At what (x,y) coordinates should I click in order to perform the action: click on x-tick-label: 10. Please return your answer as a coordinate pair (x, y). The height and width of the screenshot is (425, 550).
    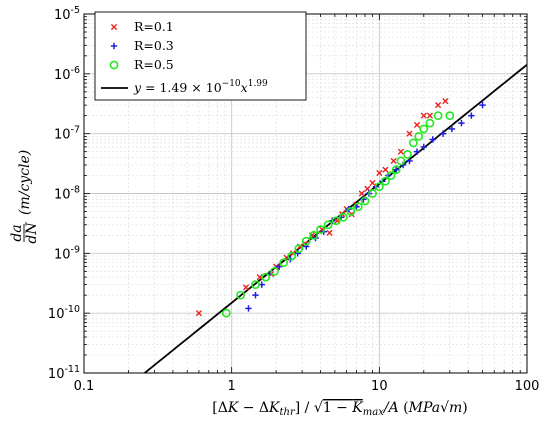
    Looking at the image, I should click on (379, 386).